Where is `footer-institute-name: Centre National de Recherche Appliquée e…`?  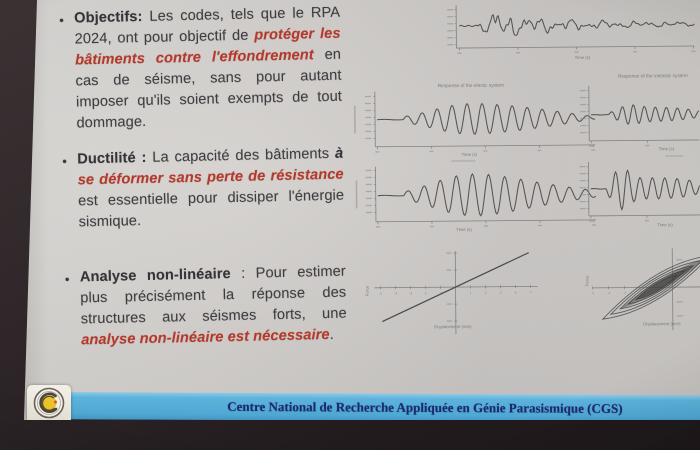
footer-institute-name: Centre National de Recherche Appliquée e… is located at coordinates (425, 407).